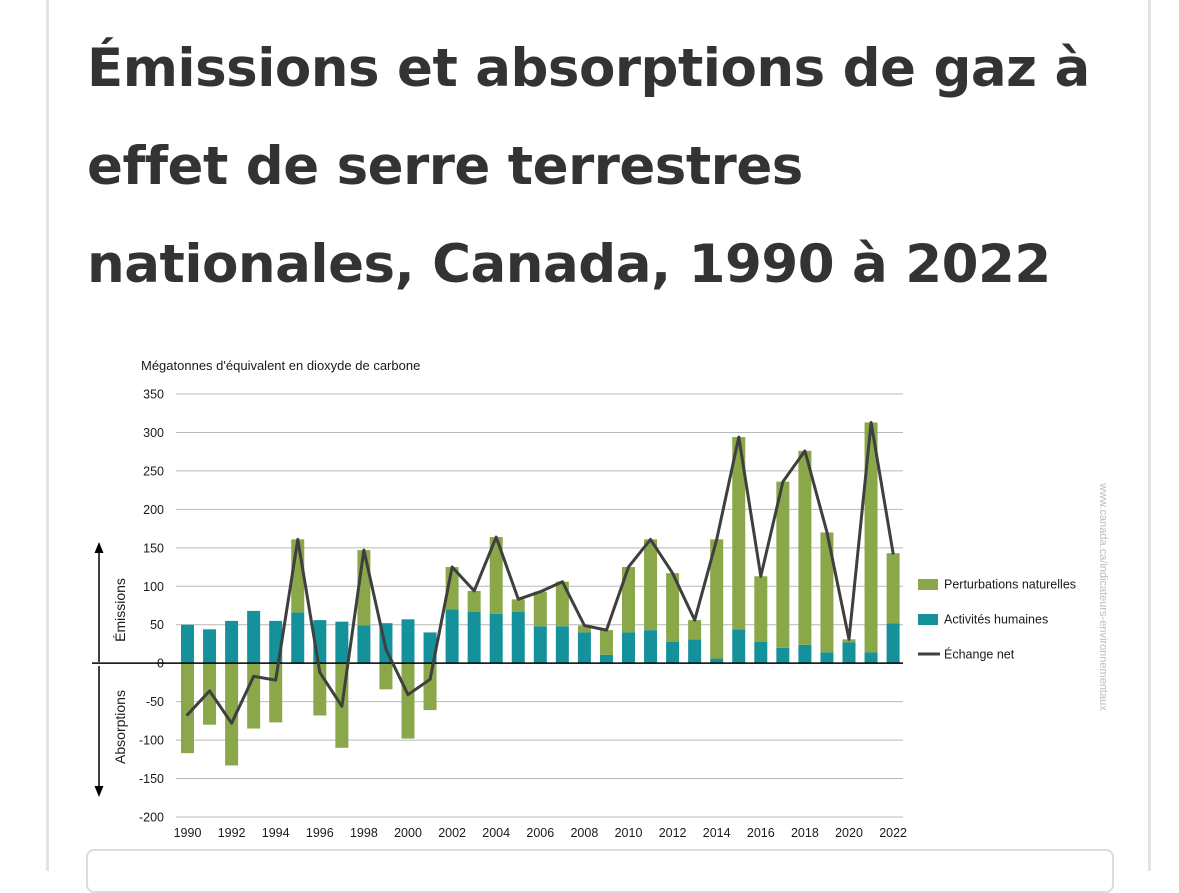 The height and width of the screenshot is (893, 1179). I want to click on x-tick-label: 2006, so click(540, 833).